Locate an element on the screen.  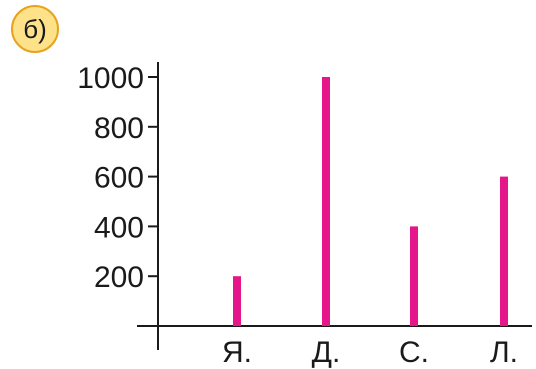
y-tick-label: 800 is located at coordinates (119, 128).